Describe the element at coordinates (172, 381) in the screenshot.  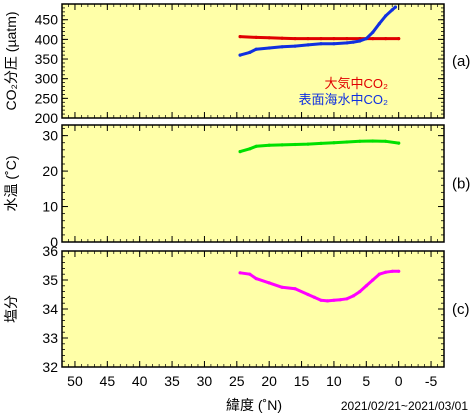
I see `x-tick-label: 35` at that location.